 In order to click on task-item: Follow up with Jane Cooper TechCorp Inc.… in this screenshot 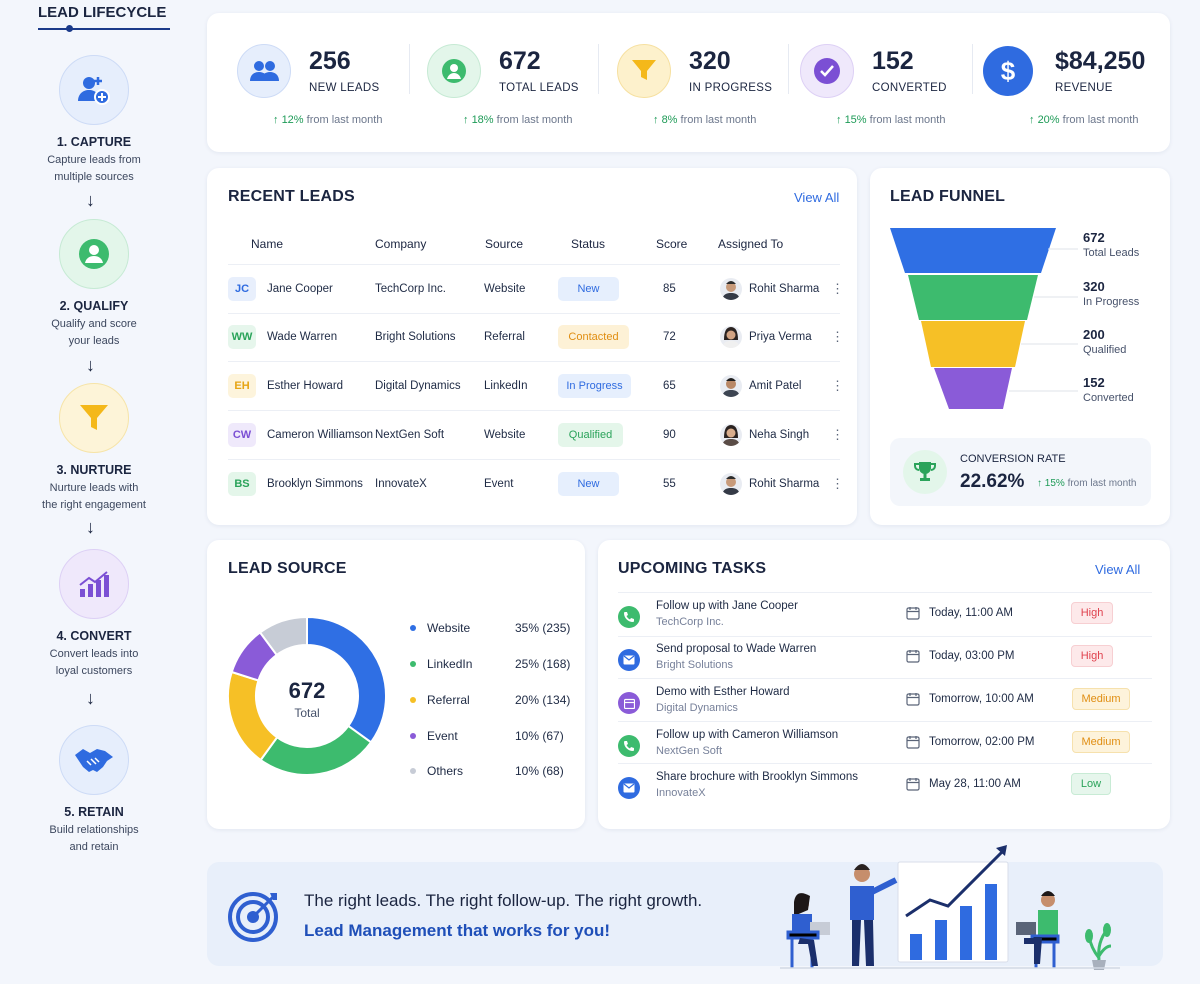, I will do `click(885, 619)`.